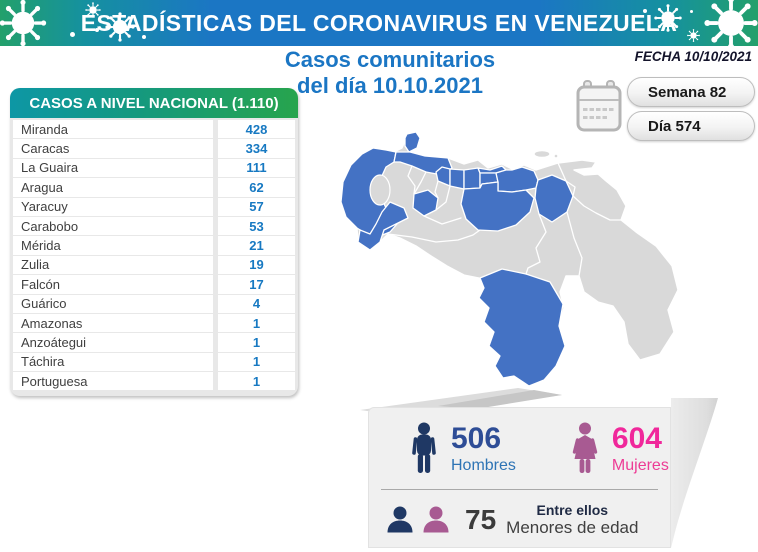  What do you see at coordinates (113, 381) in the screenshot?
I see `state-name: Portuguesa` at bounding box center [113, 381].